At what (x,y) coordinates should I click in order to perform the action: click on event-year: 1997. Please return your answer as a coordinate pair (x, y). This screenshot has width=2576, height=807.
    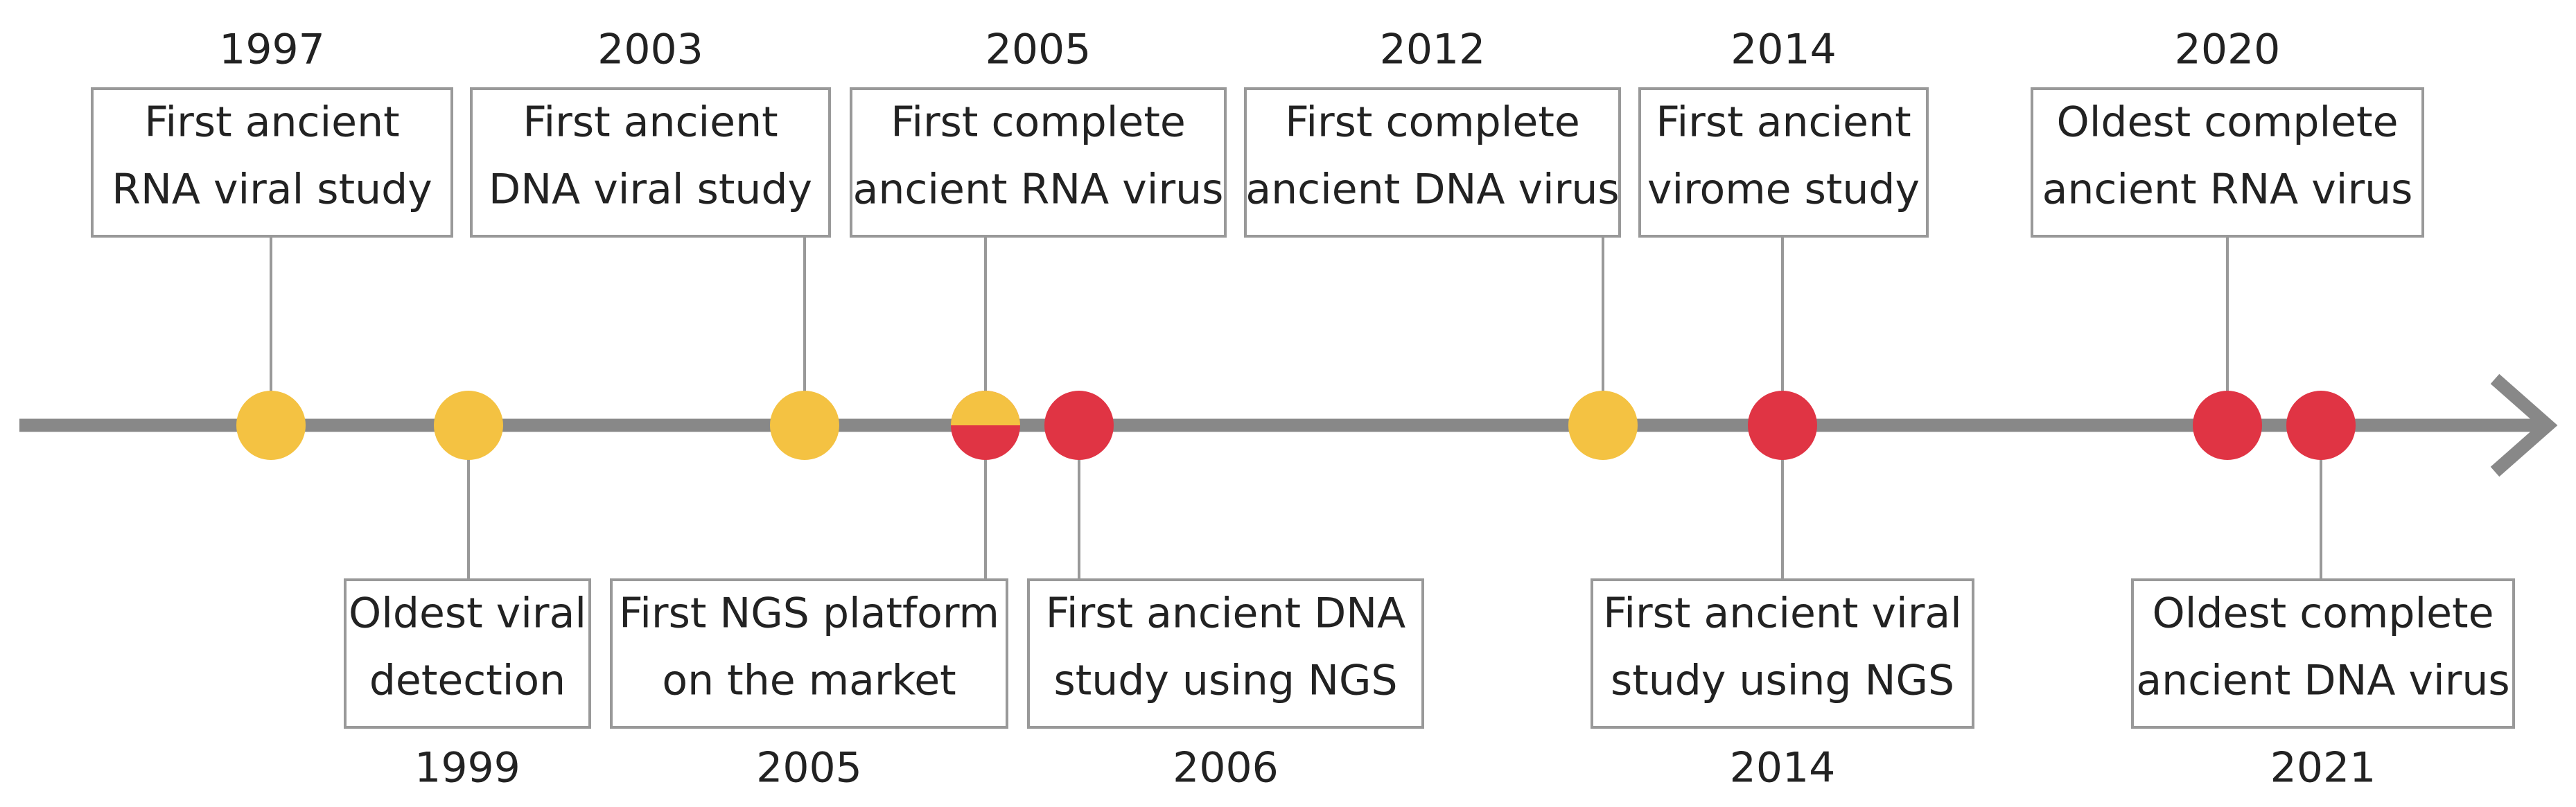
    Looking at the image, I should click on (272, 50).